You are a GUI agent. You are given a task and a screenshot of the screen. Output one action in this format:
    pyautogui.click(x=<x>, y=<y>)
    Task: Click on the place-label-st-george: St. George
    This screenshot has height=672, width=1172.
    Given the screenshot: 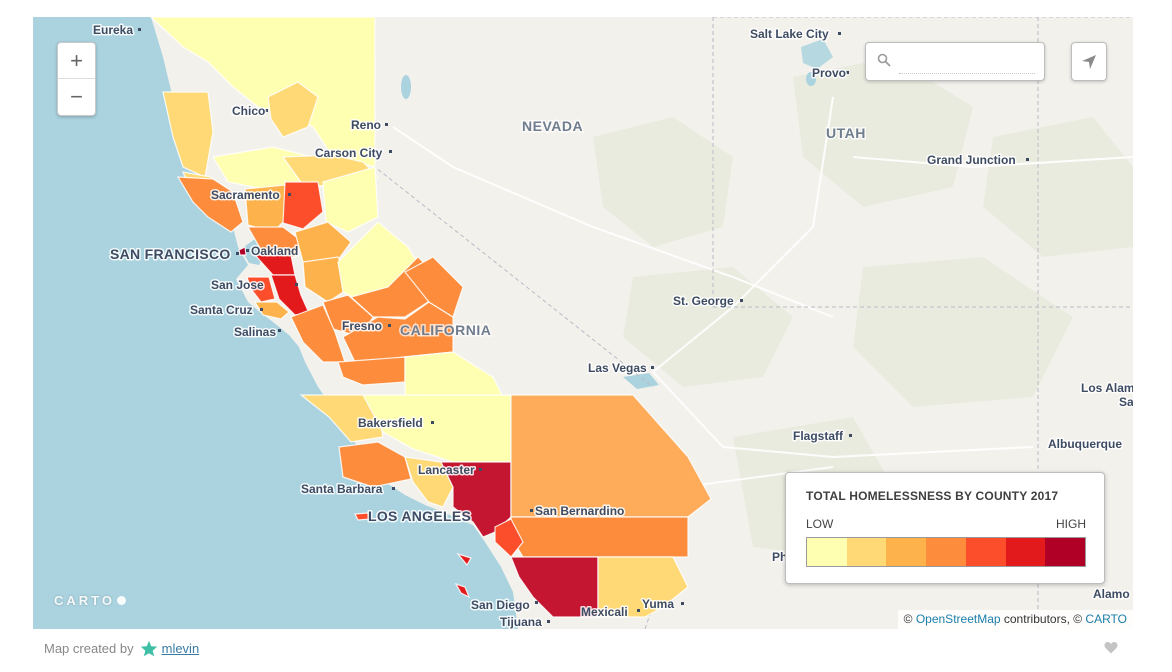 What is the action you would take?
    pyautogui.click(x=703, y=301)
    